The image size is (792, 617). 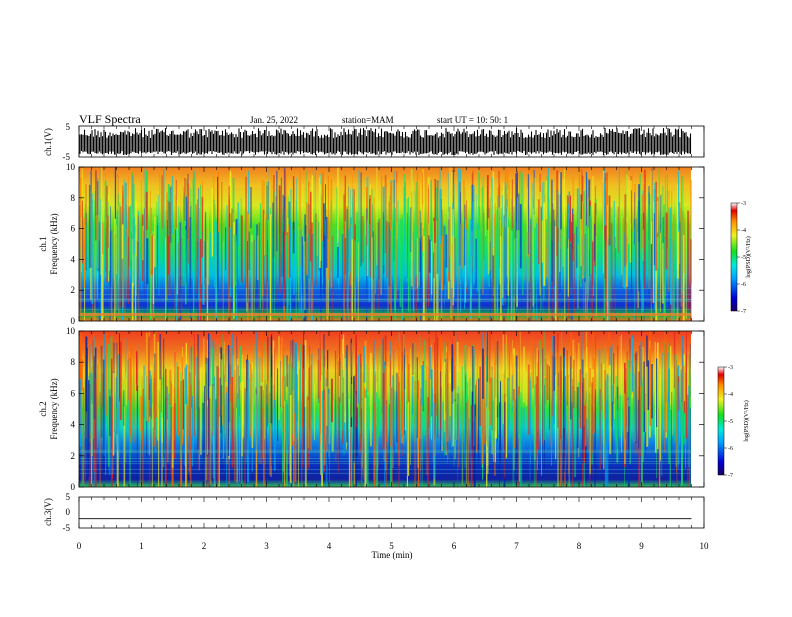 What do you see at coordinates (743, 285) in the screenshot?
I see `ch1-colorbar-tick-label: -6` at bounding box center [743, 285].